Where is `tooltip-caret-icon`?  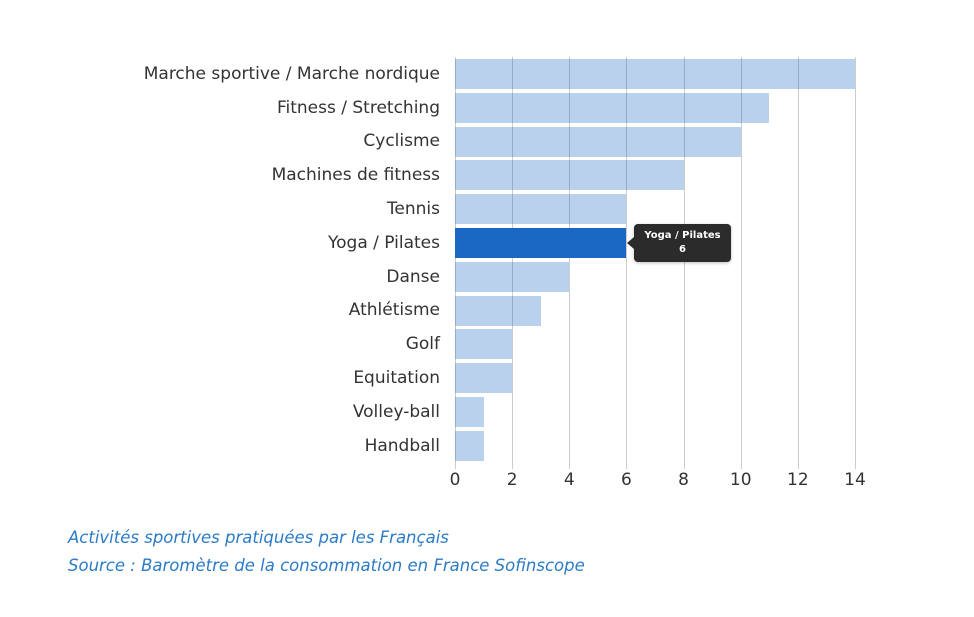
tooltip-caret-icon is located at coordinates (631, 242).